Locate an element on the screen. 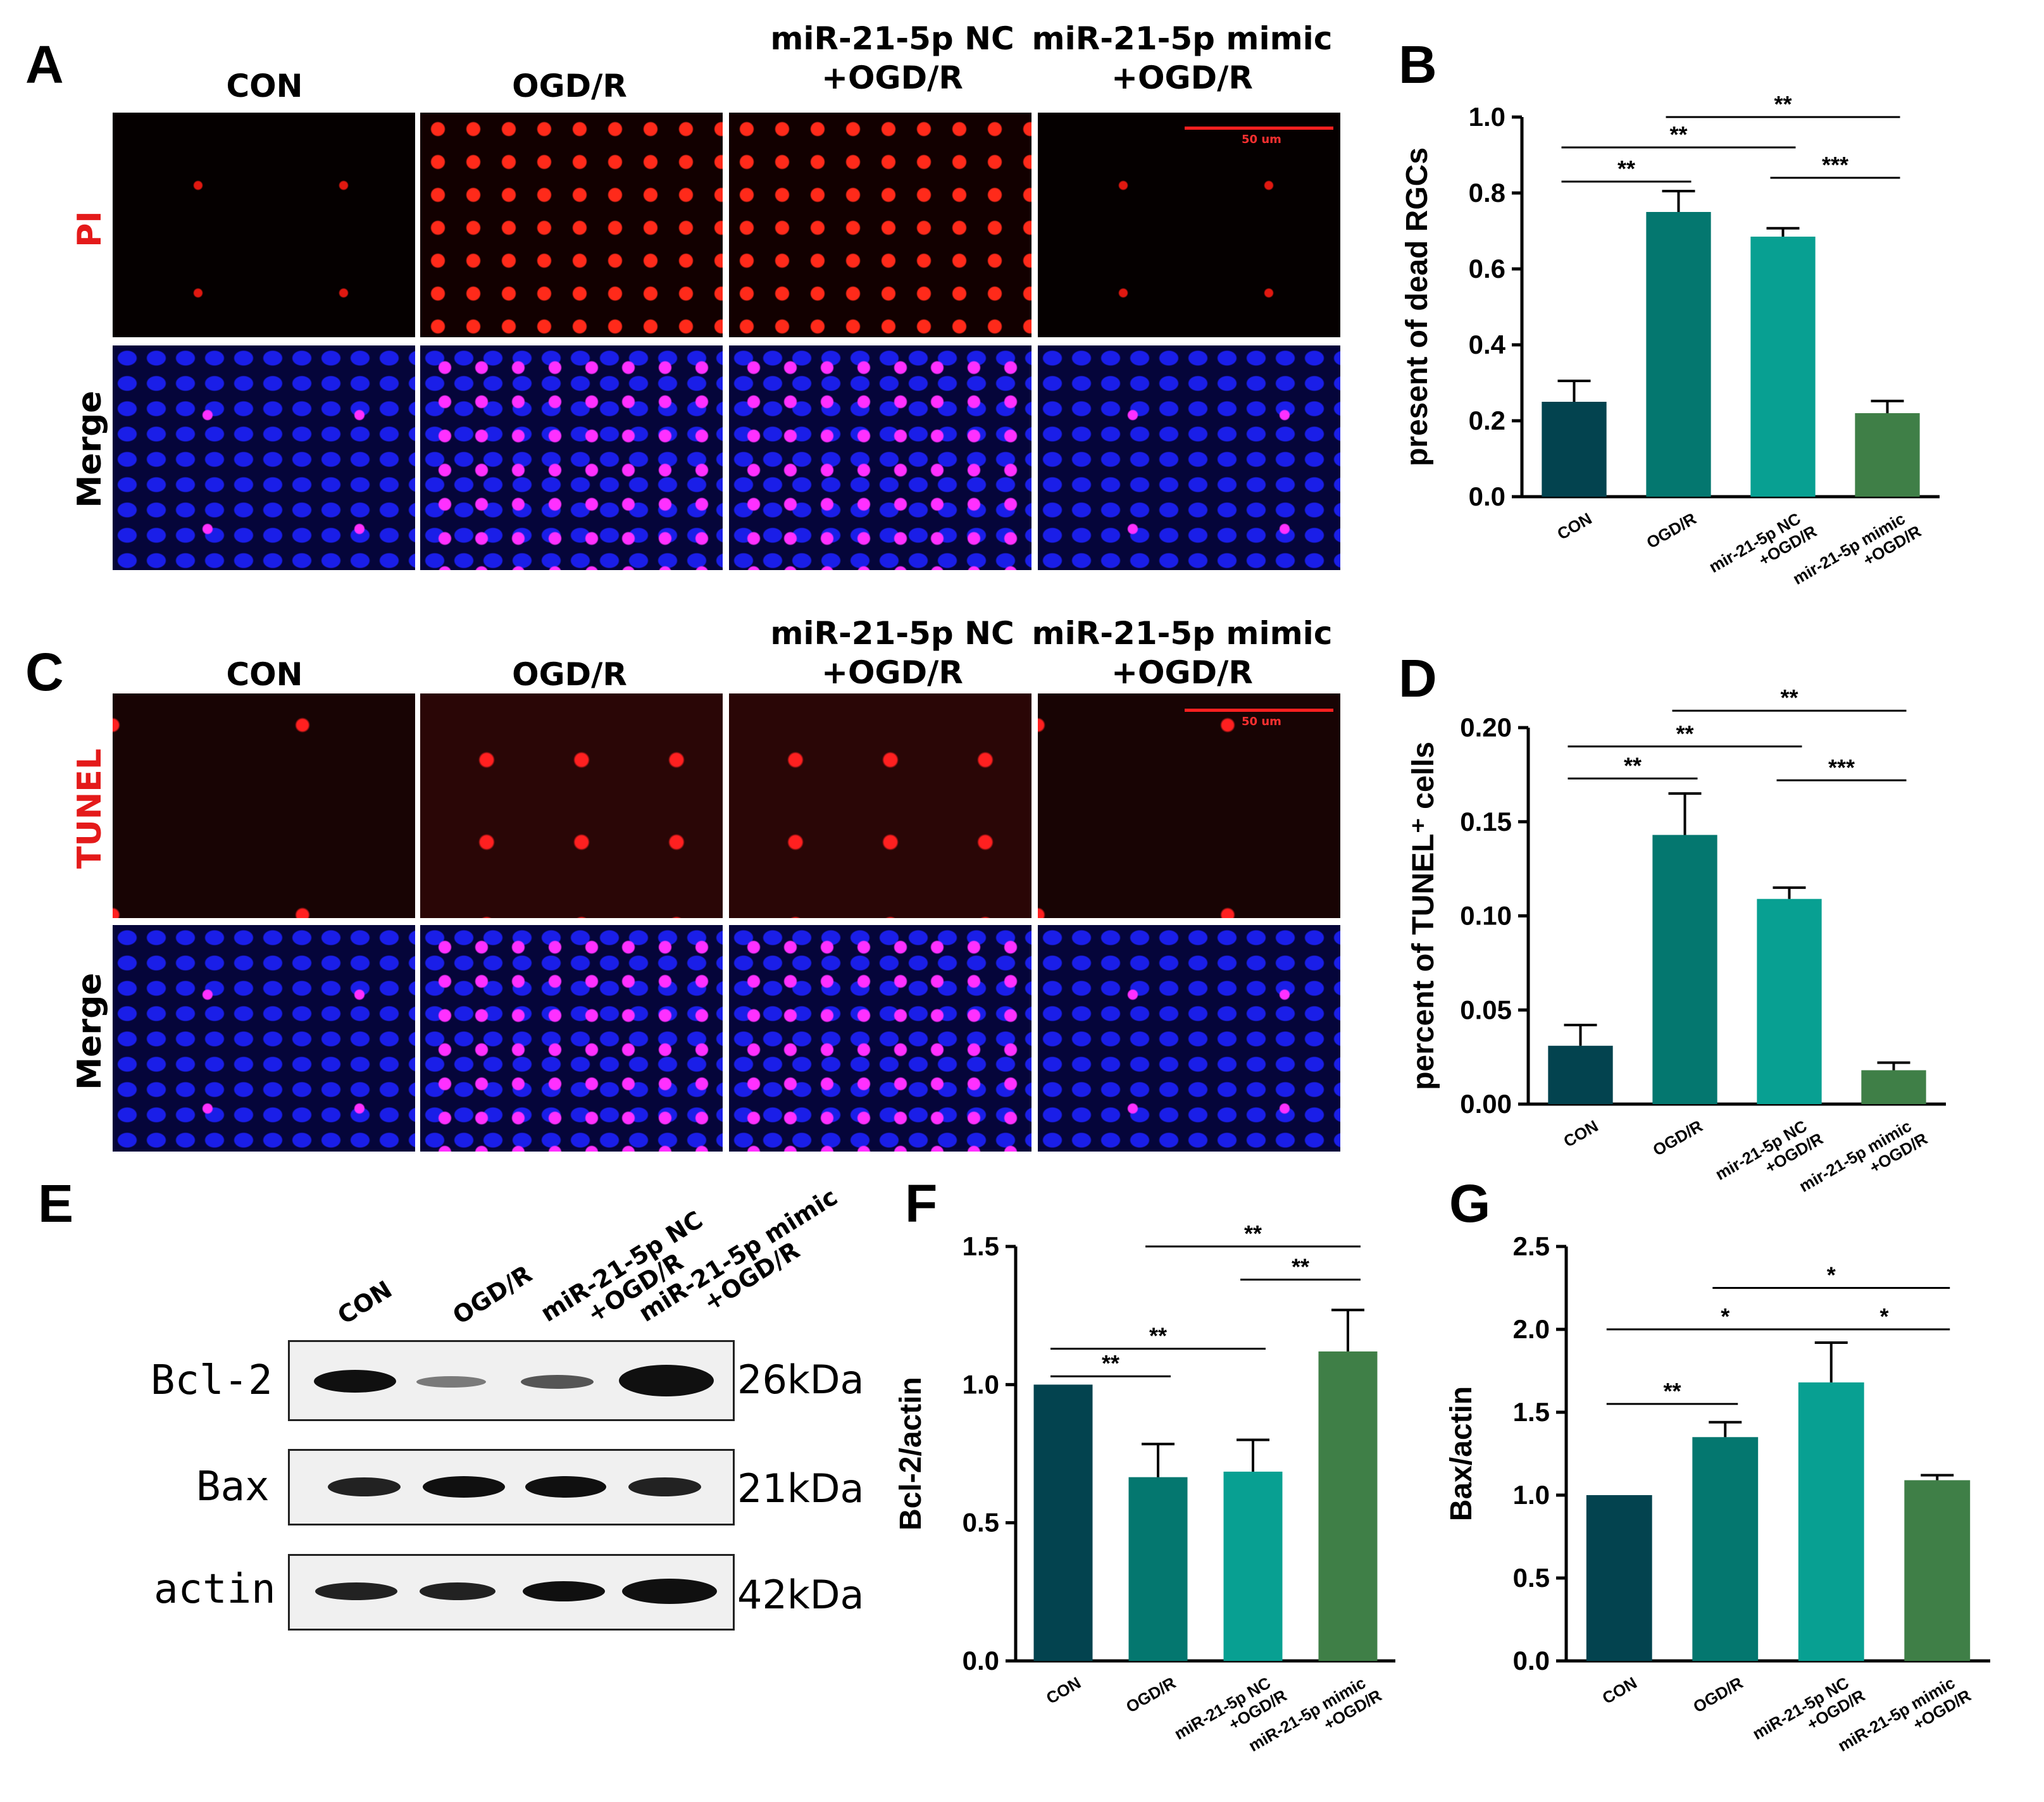  pi-image-con is located at coordinates (264, 225).